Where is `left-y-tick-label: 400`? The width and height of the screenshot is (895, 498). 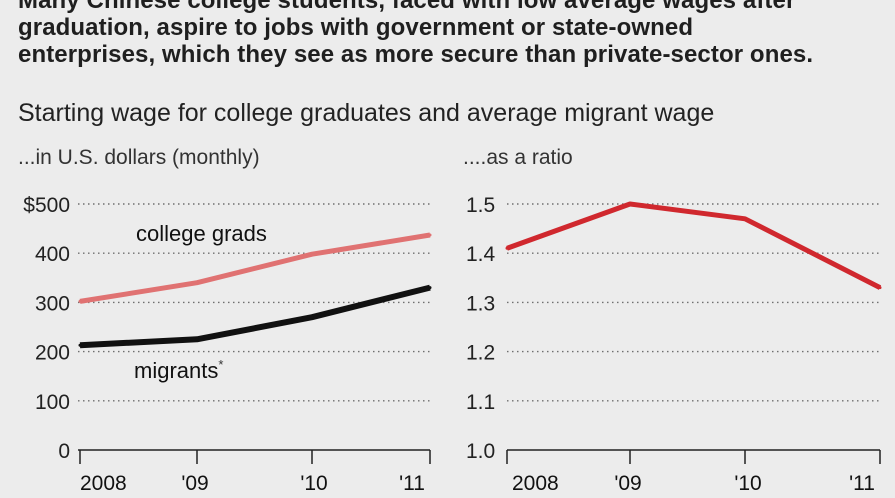
left-y-tick-label: 400 is located at coordinates (52, 254).